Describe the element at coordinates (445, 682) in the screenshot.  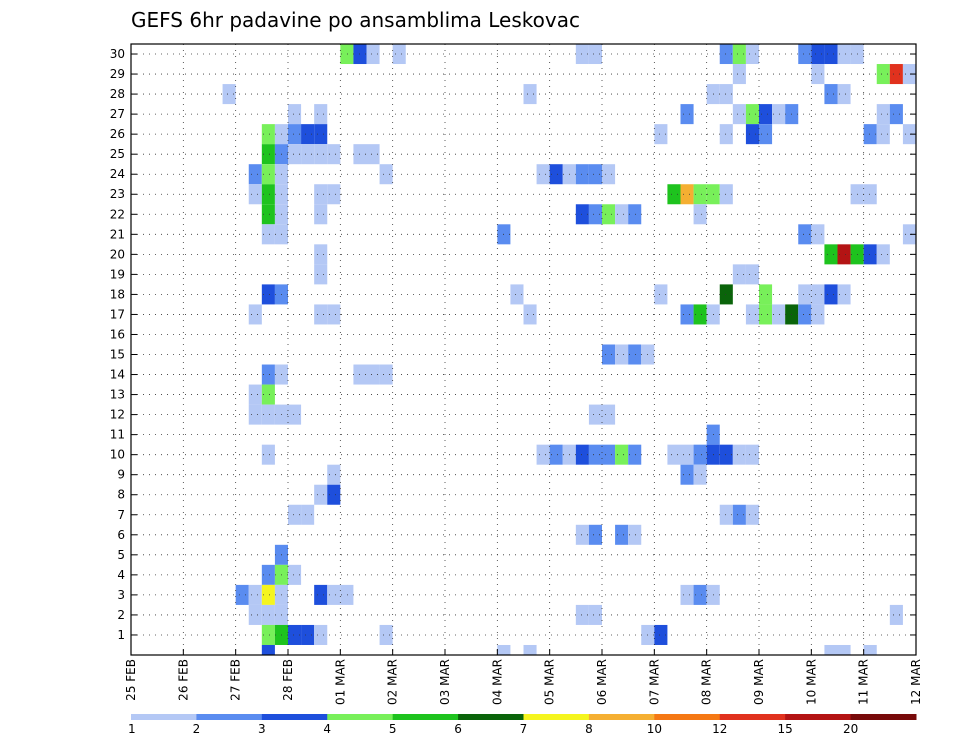
I see `x-tick-label: 03 MAR` at that location.